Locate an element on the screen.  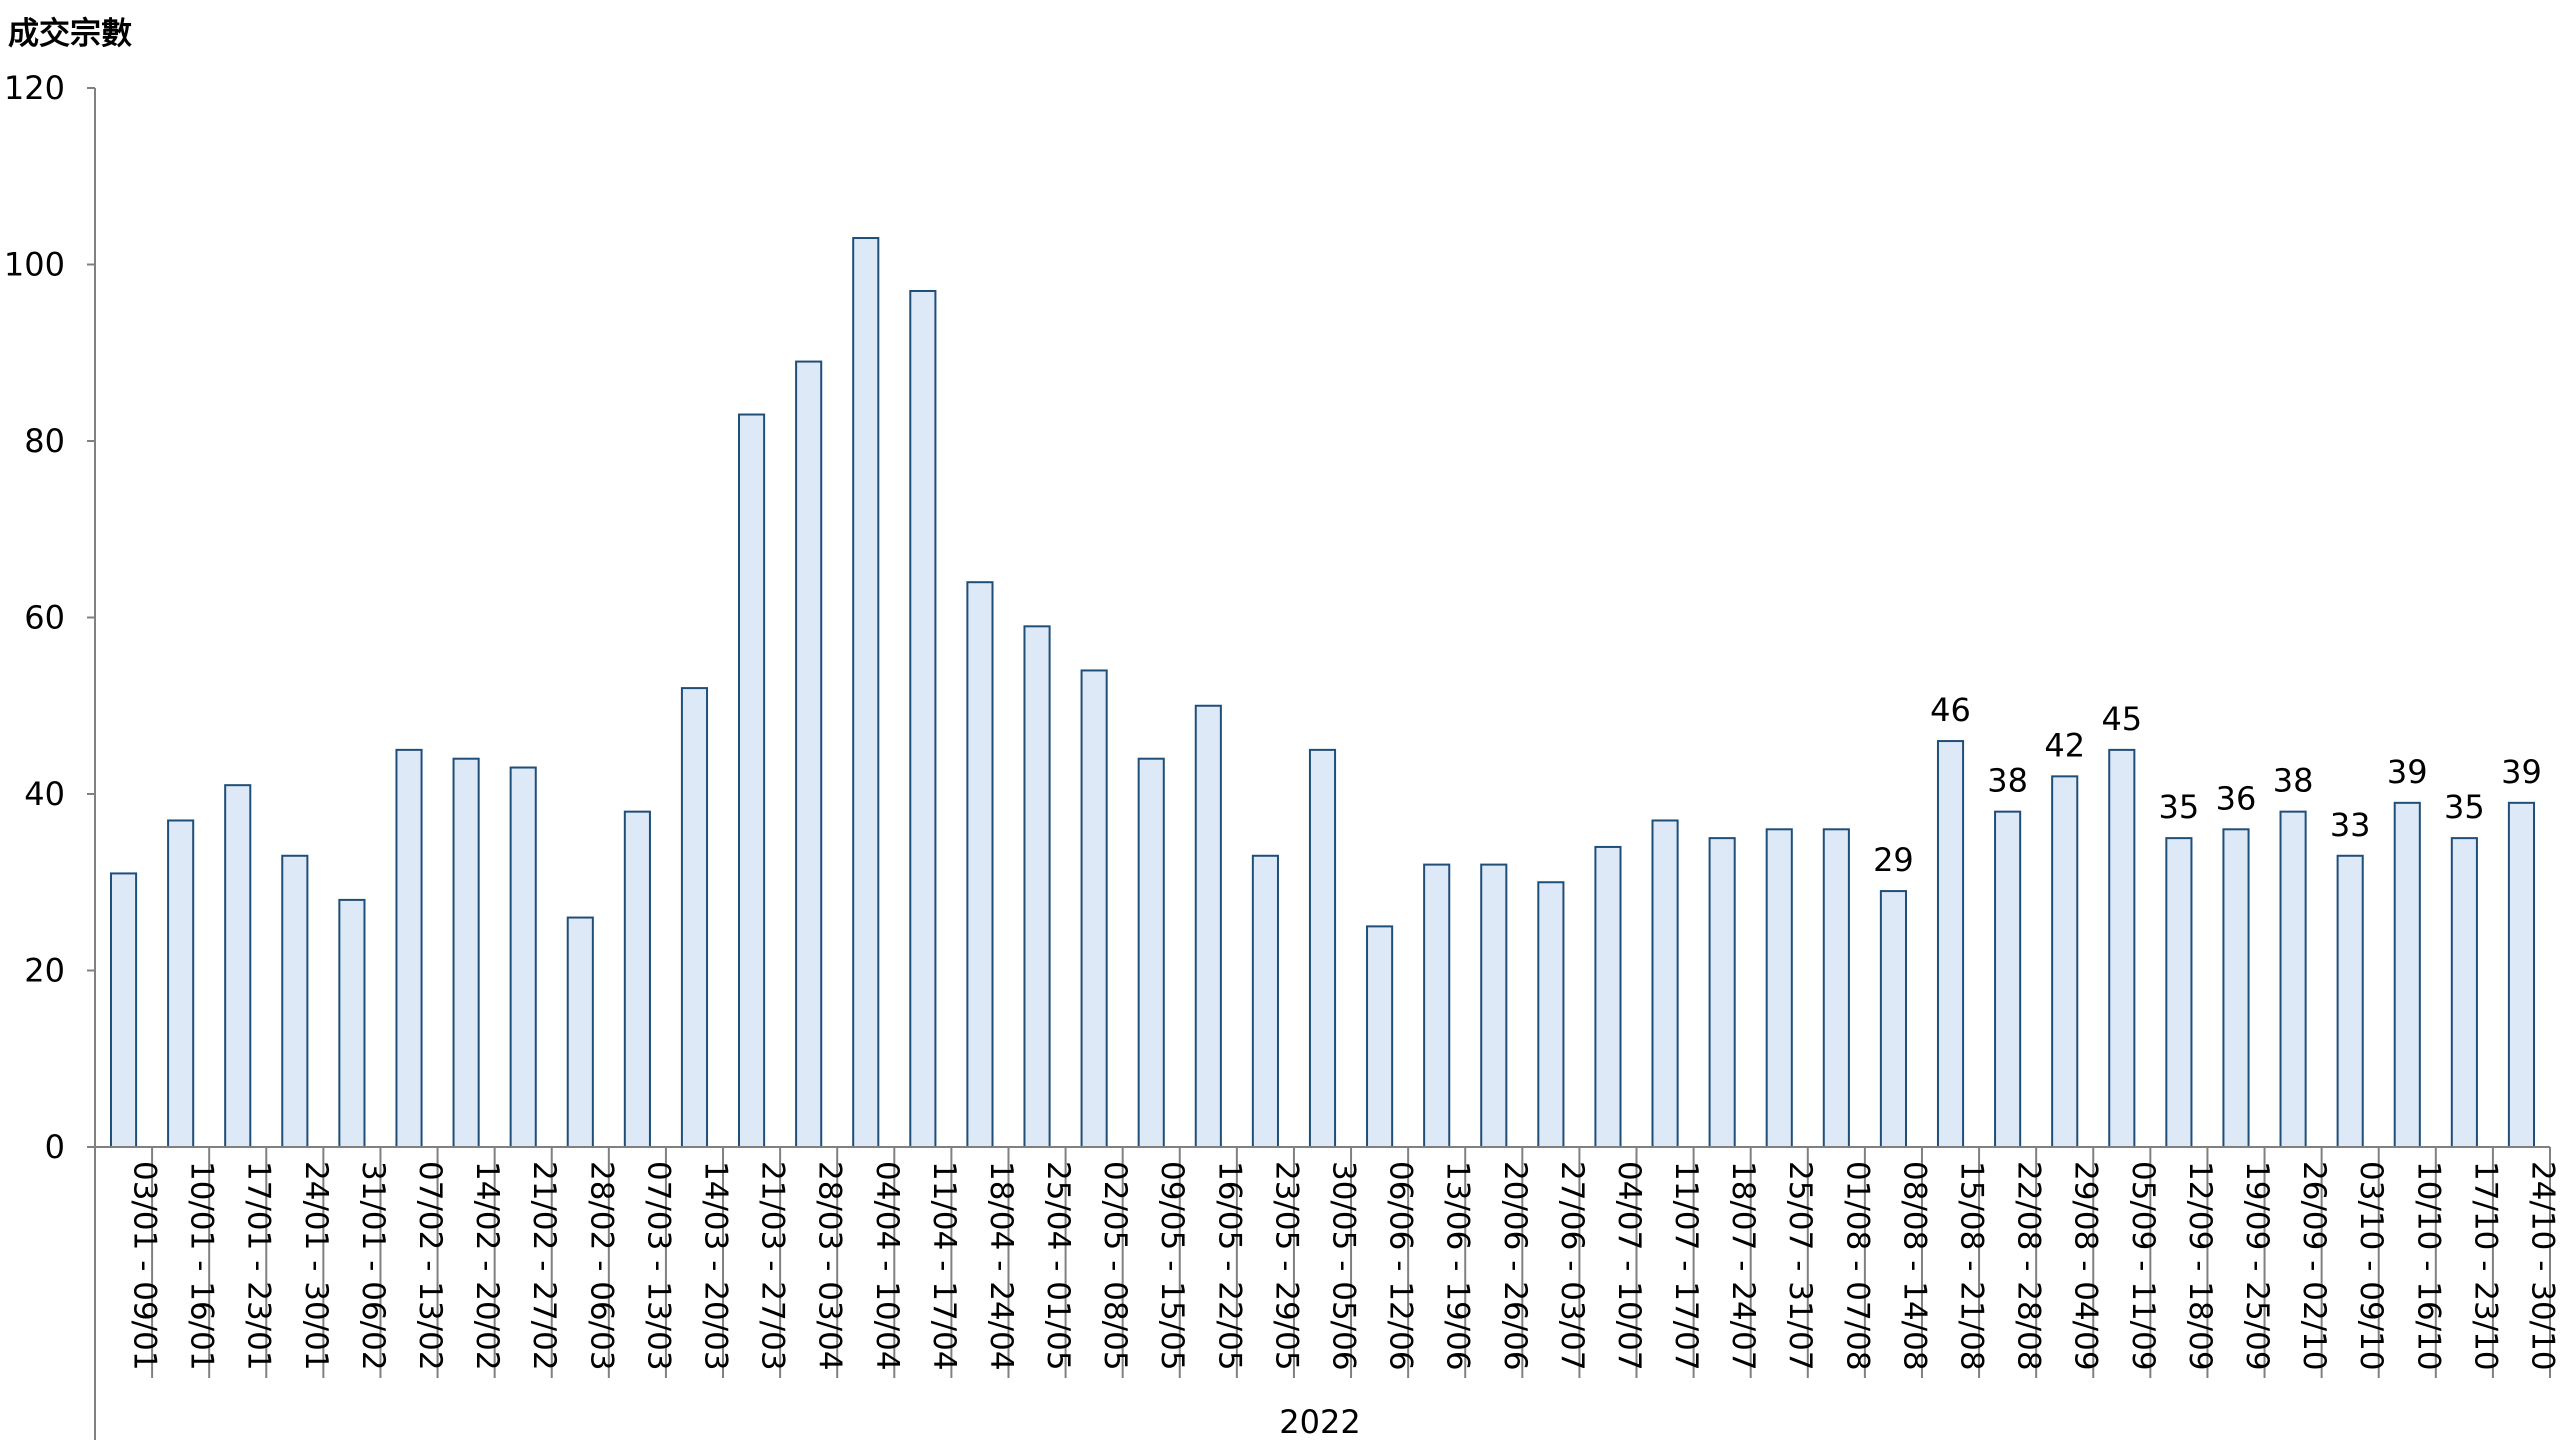
y-axis: 0 20 40 60 80 100 120 is located at coordinates (50, 754).